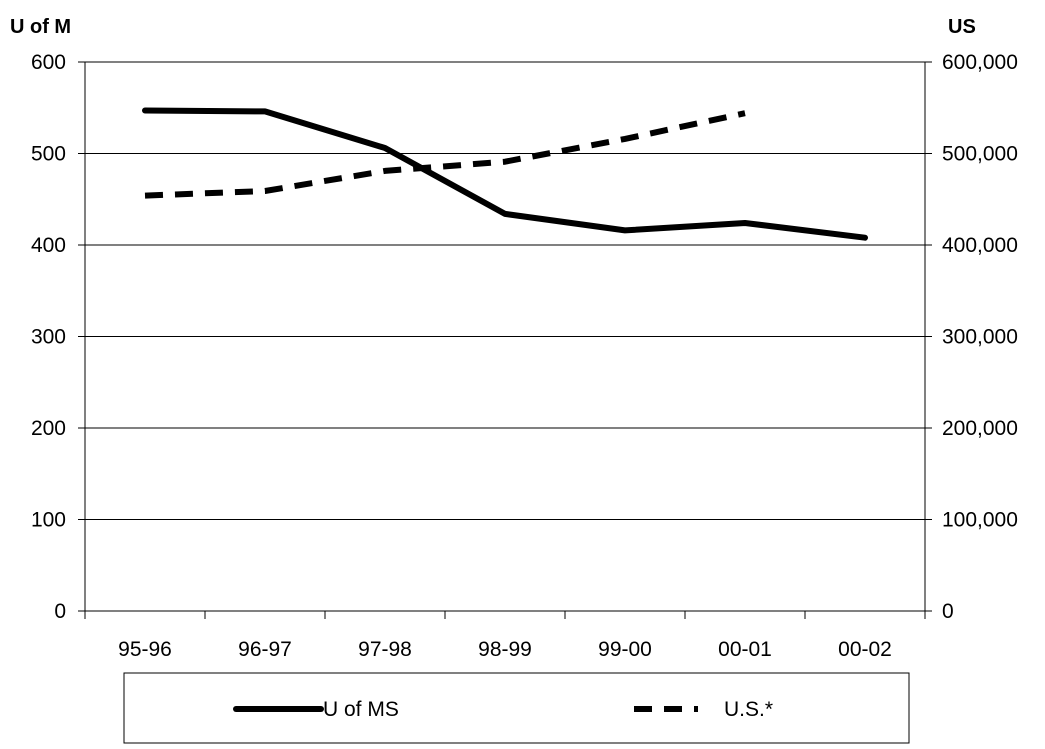  I want to click on x-tick-label: 95-96, so click(145, 649).